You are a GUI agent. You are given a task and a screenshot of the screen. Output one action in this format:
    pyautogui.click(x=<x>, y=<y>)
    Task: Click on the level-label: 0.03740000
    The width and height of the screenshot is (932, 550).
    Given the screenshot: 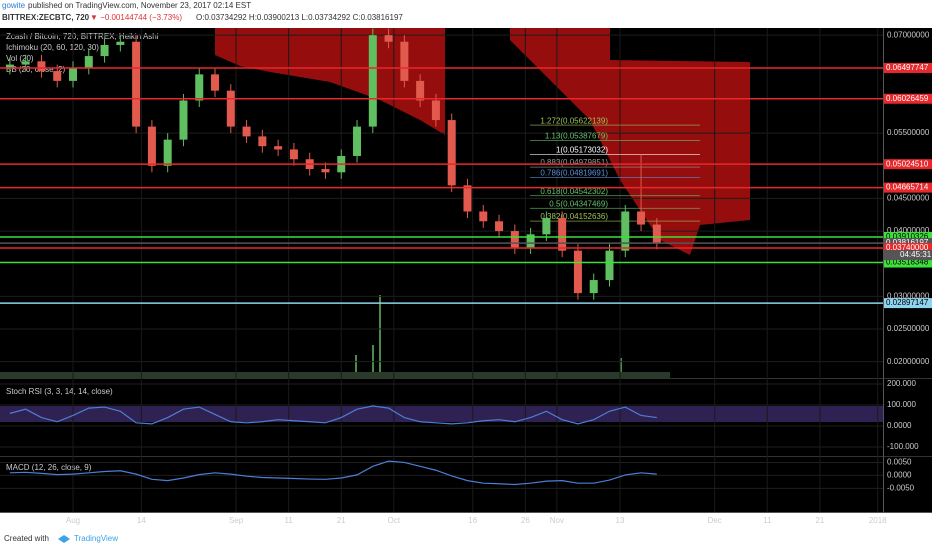 What is the action you would take?
    pyautogui.click(x=907, y=247)
    